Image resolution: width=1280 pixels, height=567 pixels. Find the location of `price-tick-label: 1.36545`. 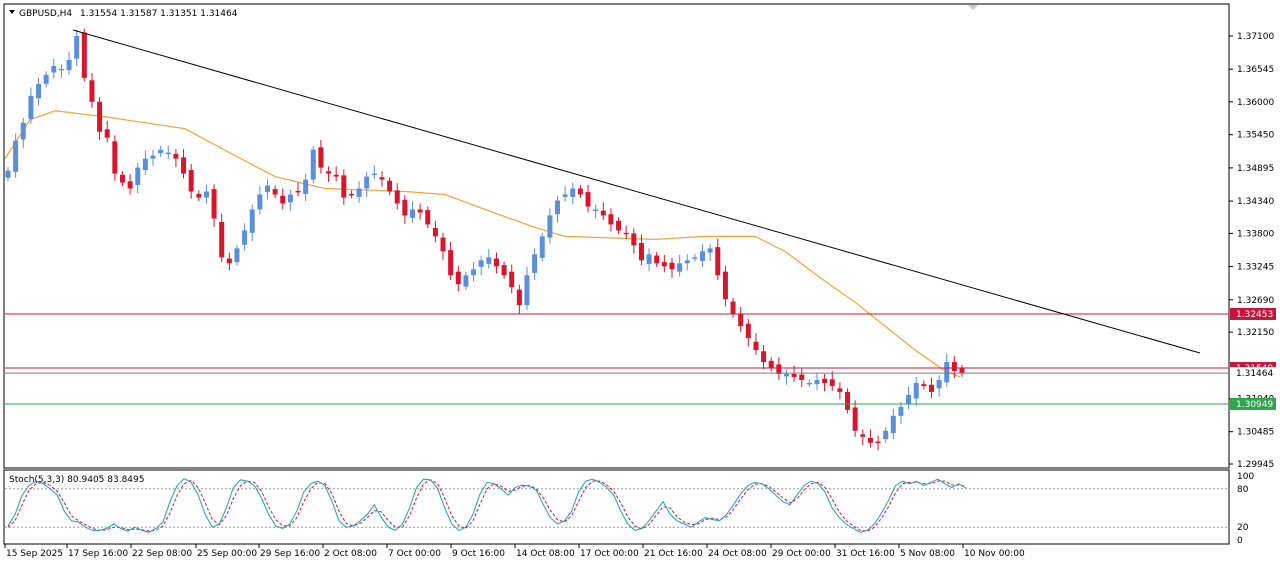

price-tick-label: 1.36545 is located at coordinates (1255, 70).